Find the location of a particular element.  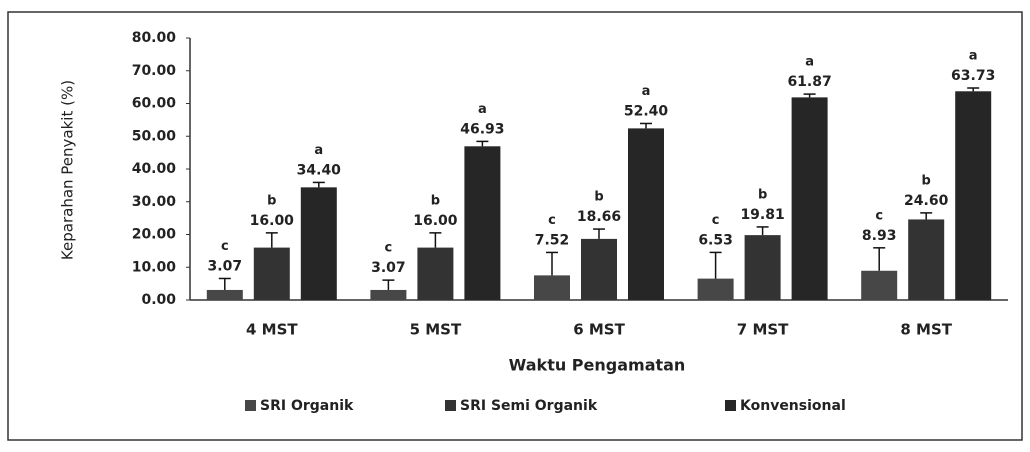

value-label: 46.93 is located at coordinates (482, 129).